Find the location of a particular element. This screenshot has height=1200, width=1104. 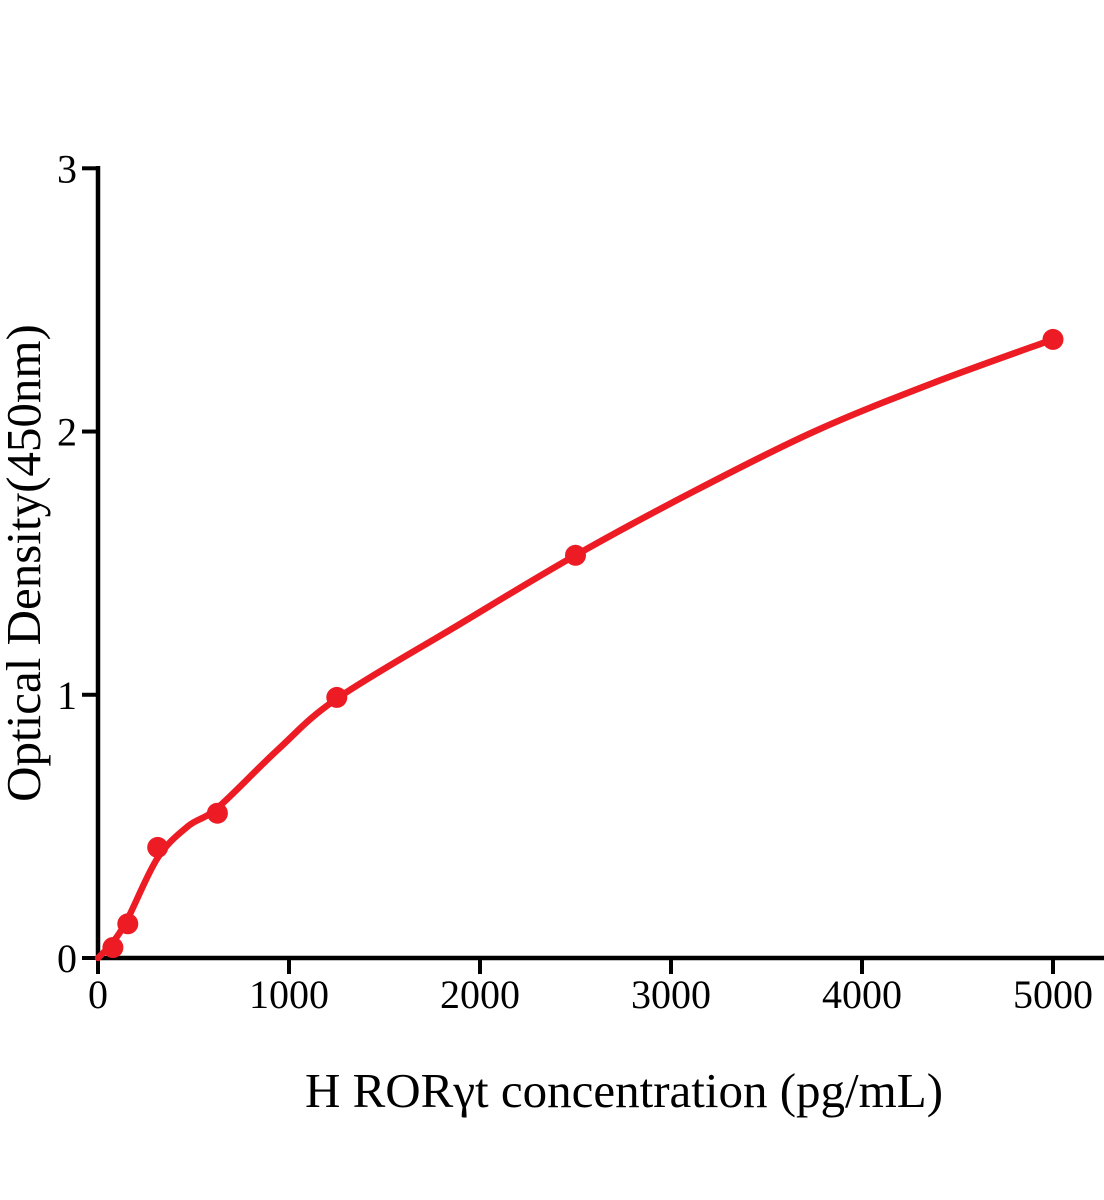

x-tick-label: 3000 is located at coordinates (671, 994).